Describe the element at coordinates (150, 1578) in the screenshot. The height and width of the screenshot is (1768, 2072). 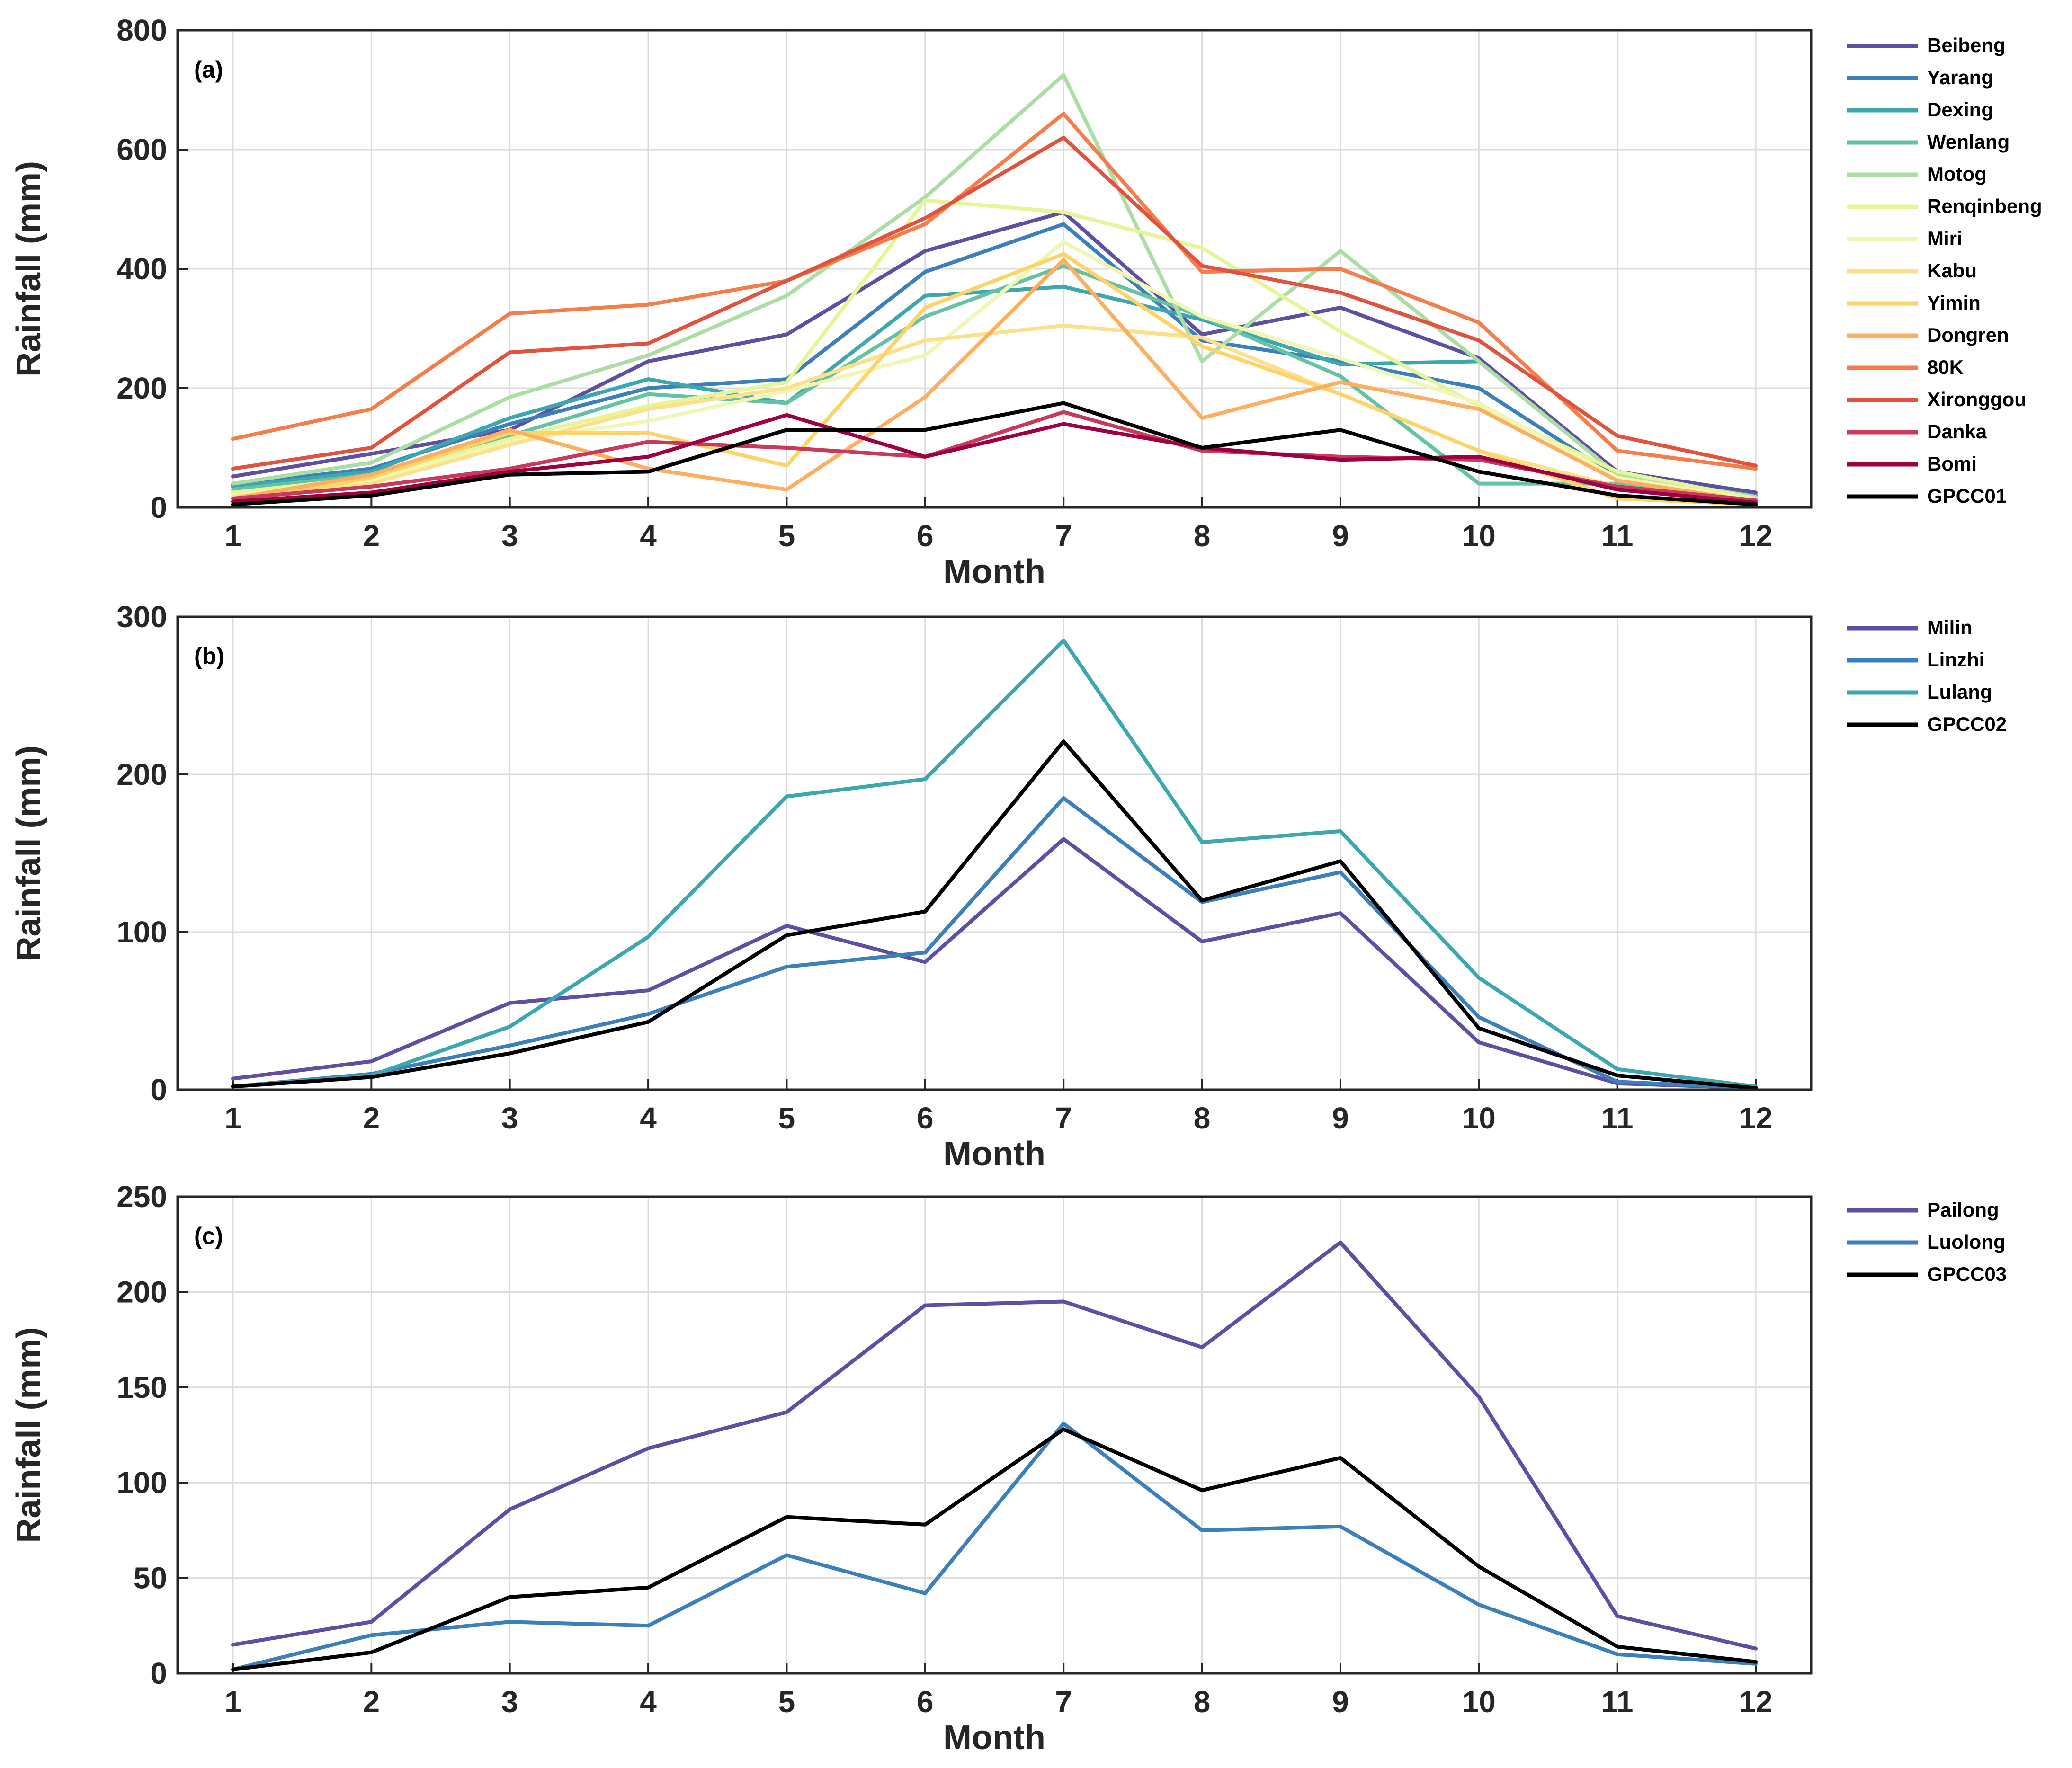
I see `y-tick-label: 50` at that location.